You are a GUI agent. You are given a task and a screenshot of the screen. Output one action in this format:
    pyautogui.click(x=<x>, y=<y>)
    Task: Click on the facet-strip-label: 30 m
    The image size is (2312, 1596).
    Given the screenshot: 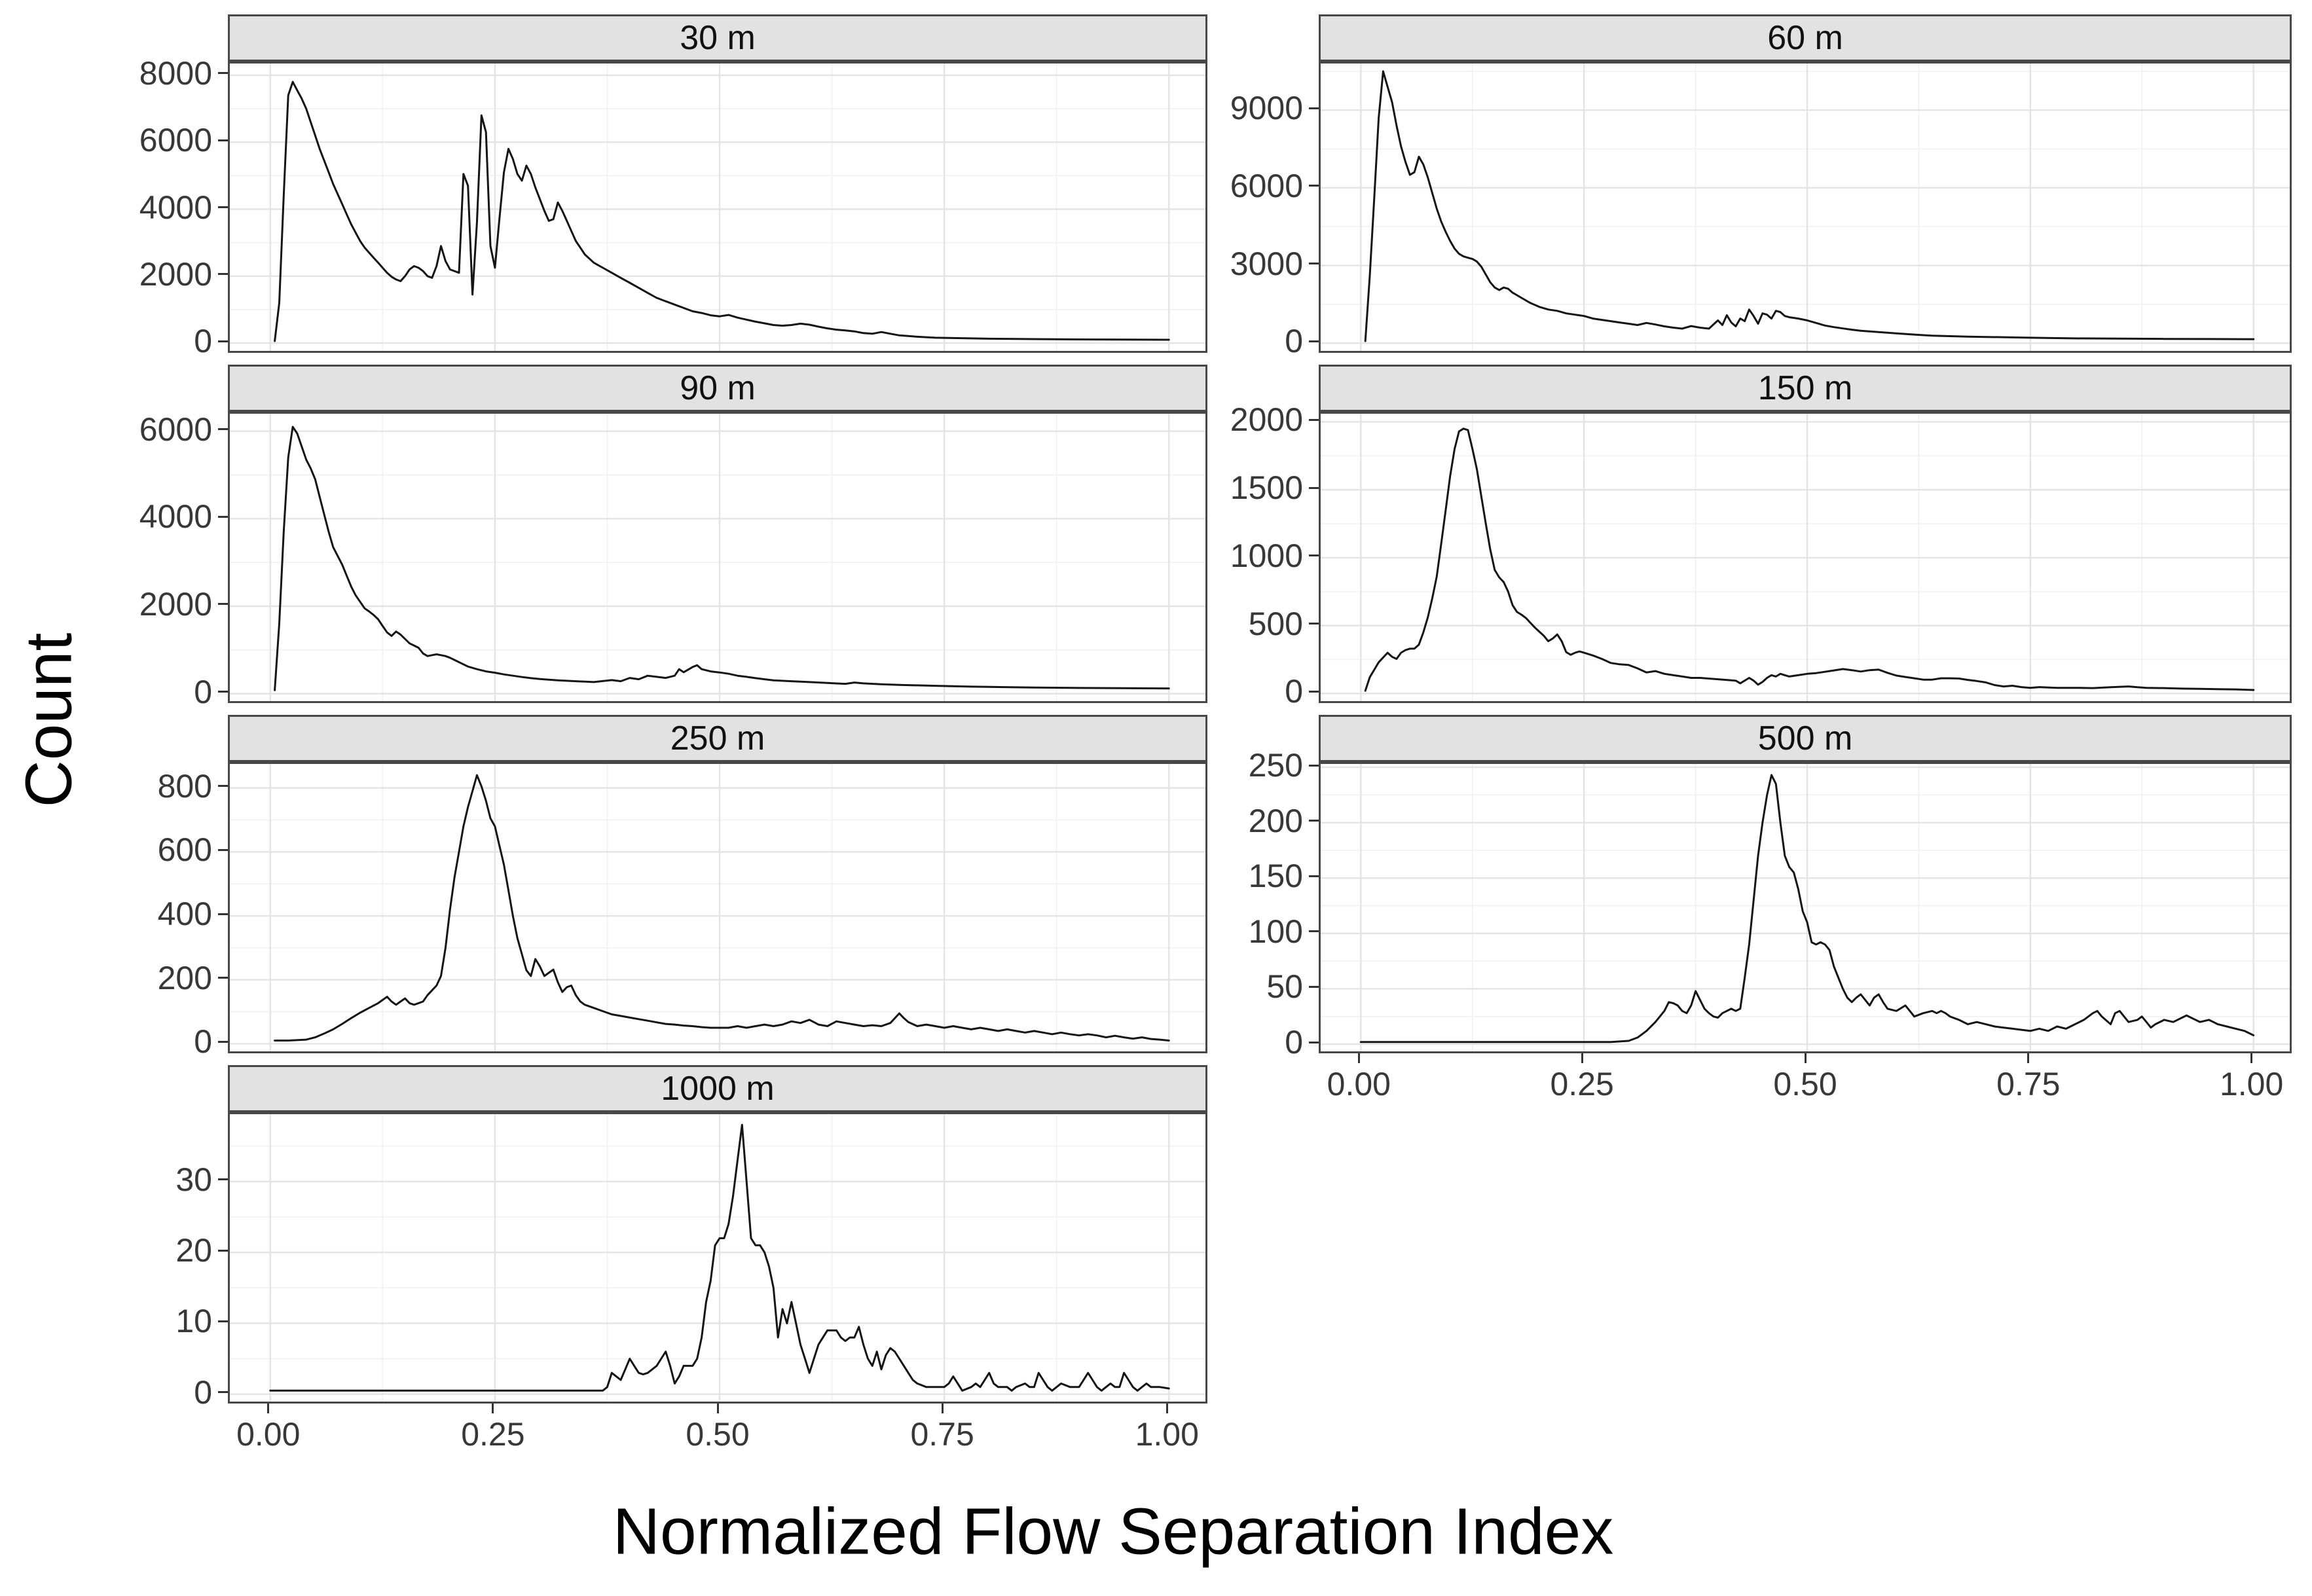 What is the action you would take?
    pyautogui.click(x=718, y=38)
    